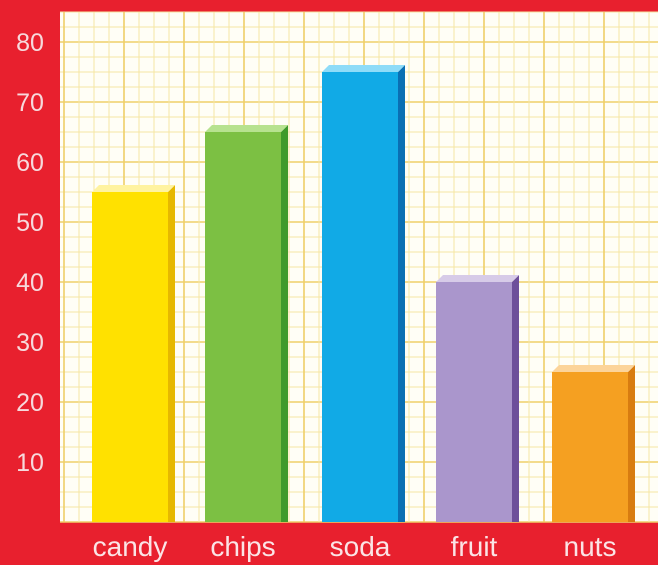 The height and width of the screenshot is (565, 658). I want to click on y-tick-label: 10, so click(30, 463).